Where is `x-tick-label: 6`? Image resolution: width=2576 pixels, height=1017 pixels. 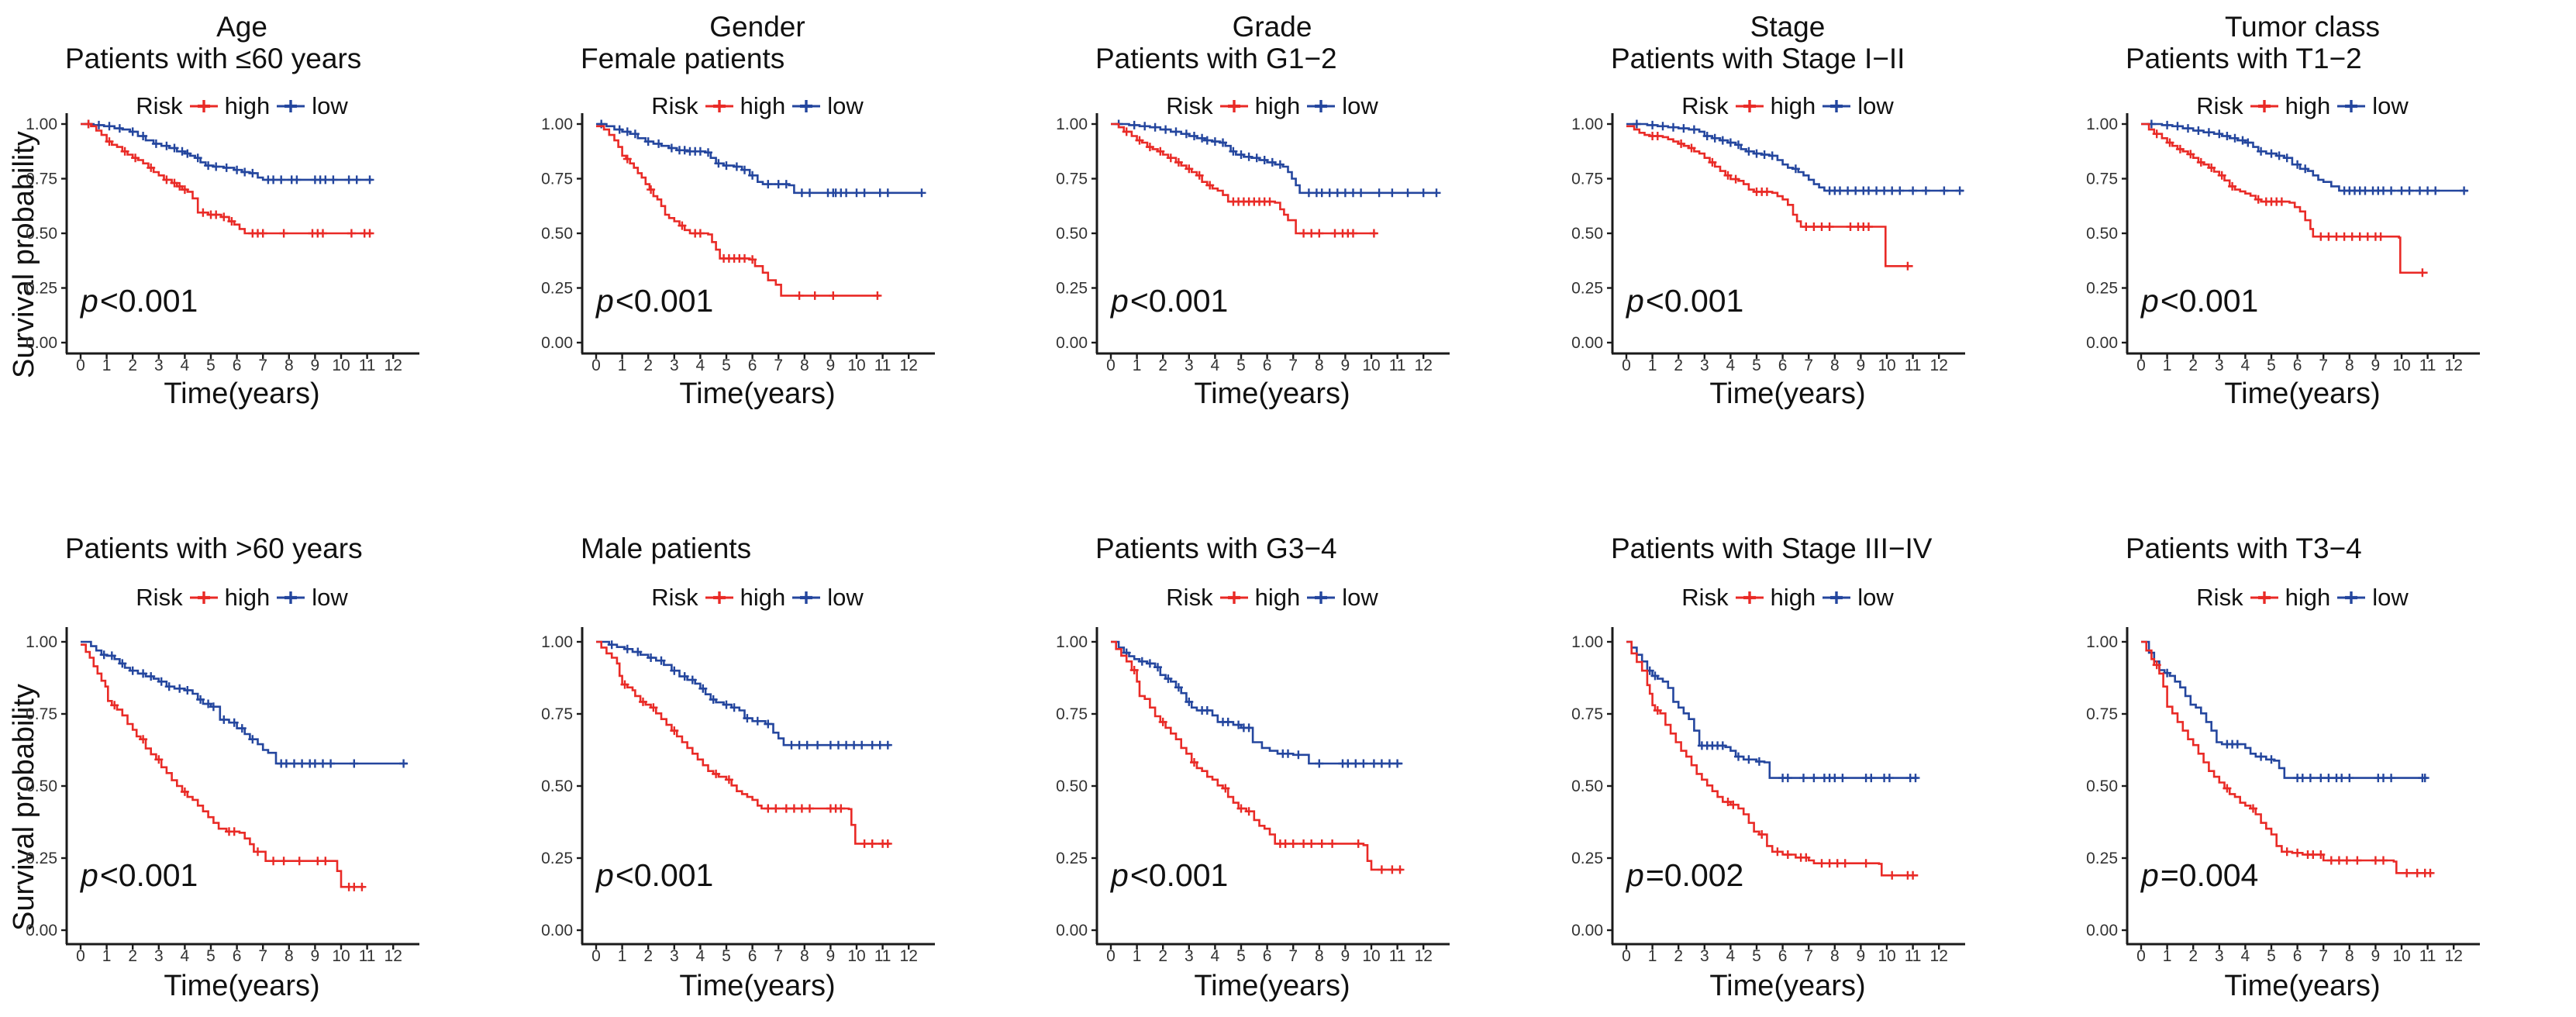 x-tick-label: 6 is located at coordinates (237, 956).